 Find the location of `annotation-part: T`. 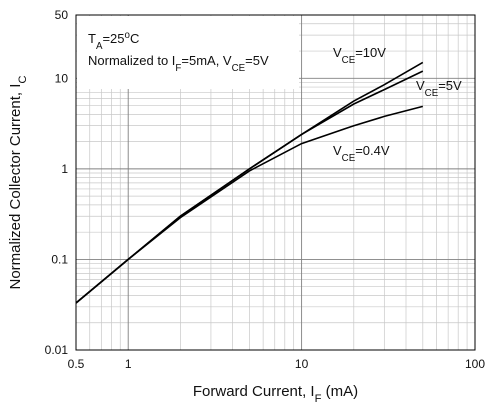

annotation-part: T is located at coordinates (92, 38).